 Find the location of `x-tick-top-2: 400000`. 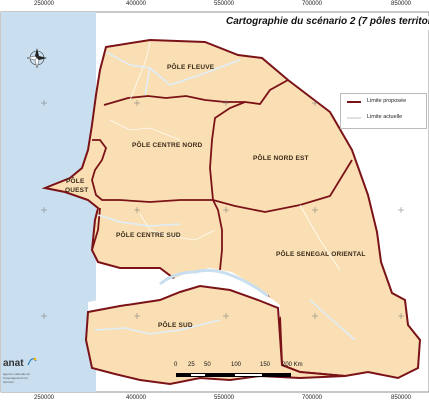

x-tick-top-2: 400000 is located at coordinates (136, 4).